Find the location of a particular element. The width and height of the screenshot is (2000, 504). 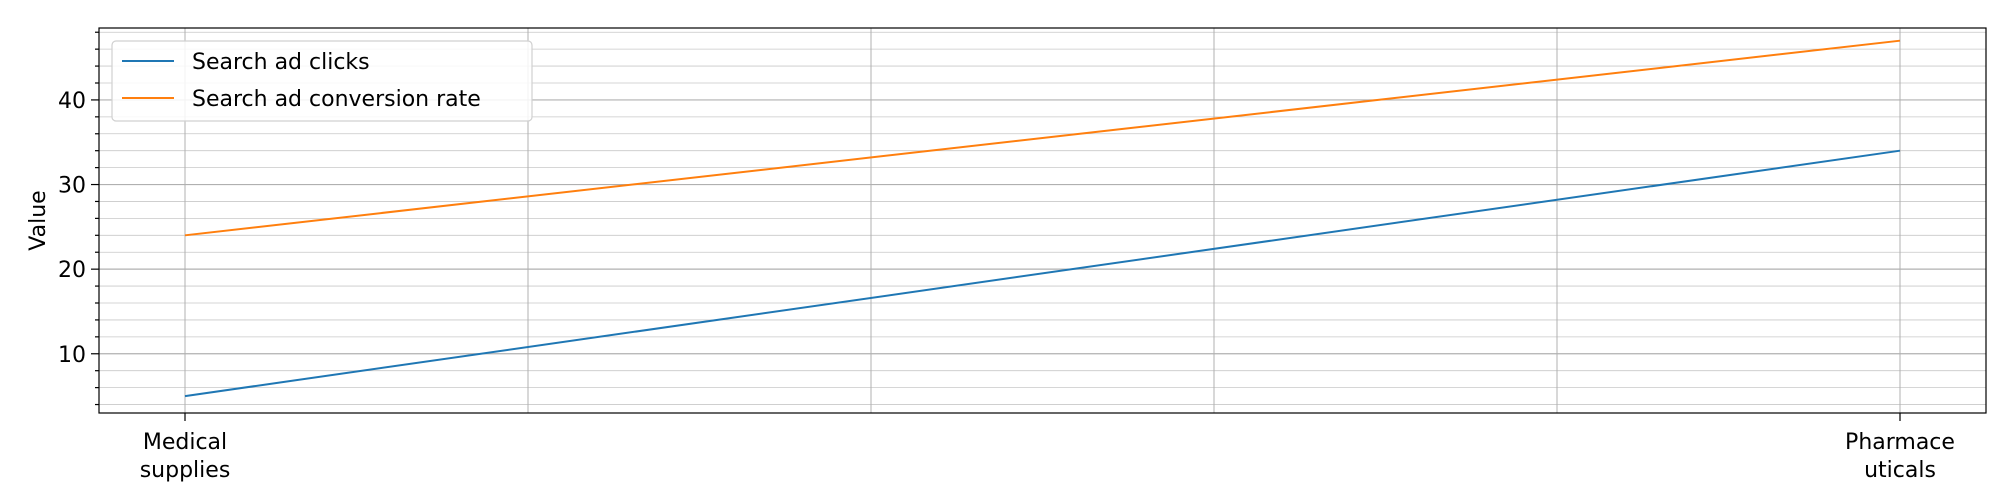

legend-label-2: Search ad conversion rate is located at coordinates (336, 99).